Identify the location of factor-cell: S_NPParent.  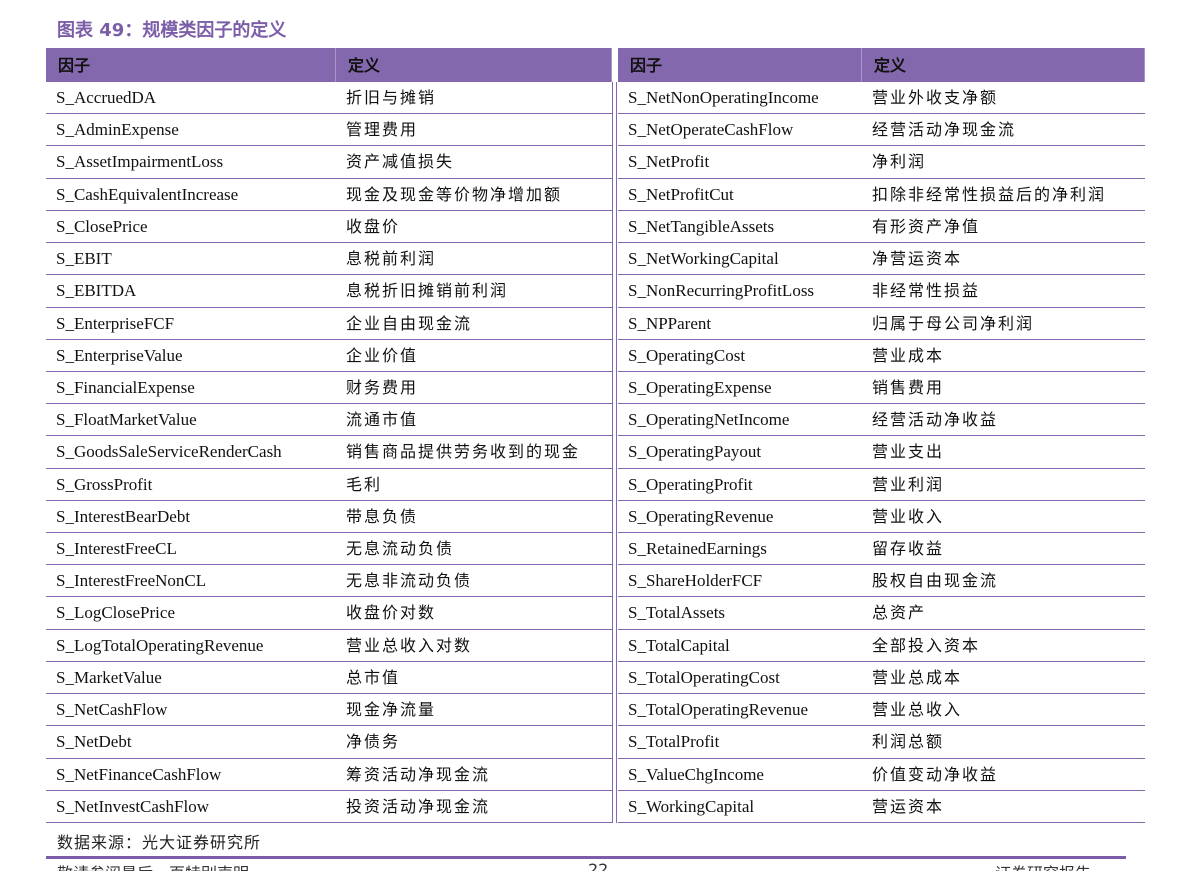
(740, 324).